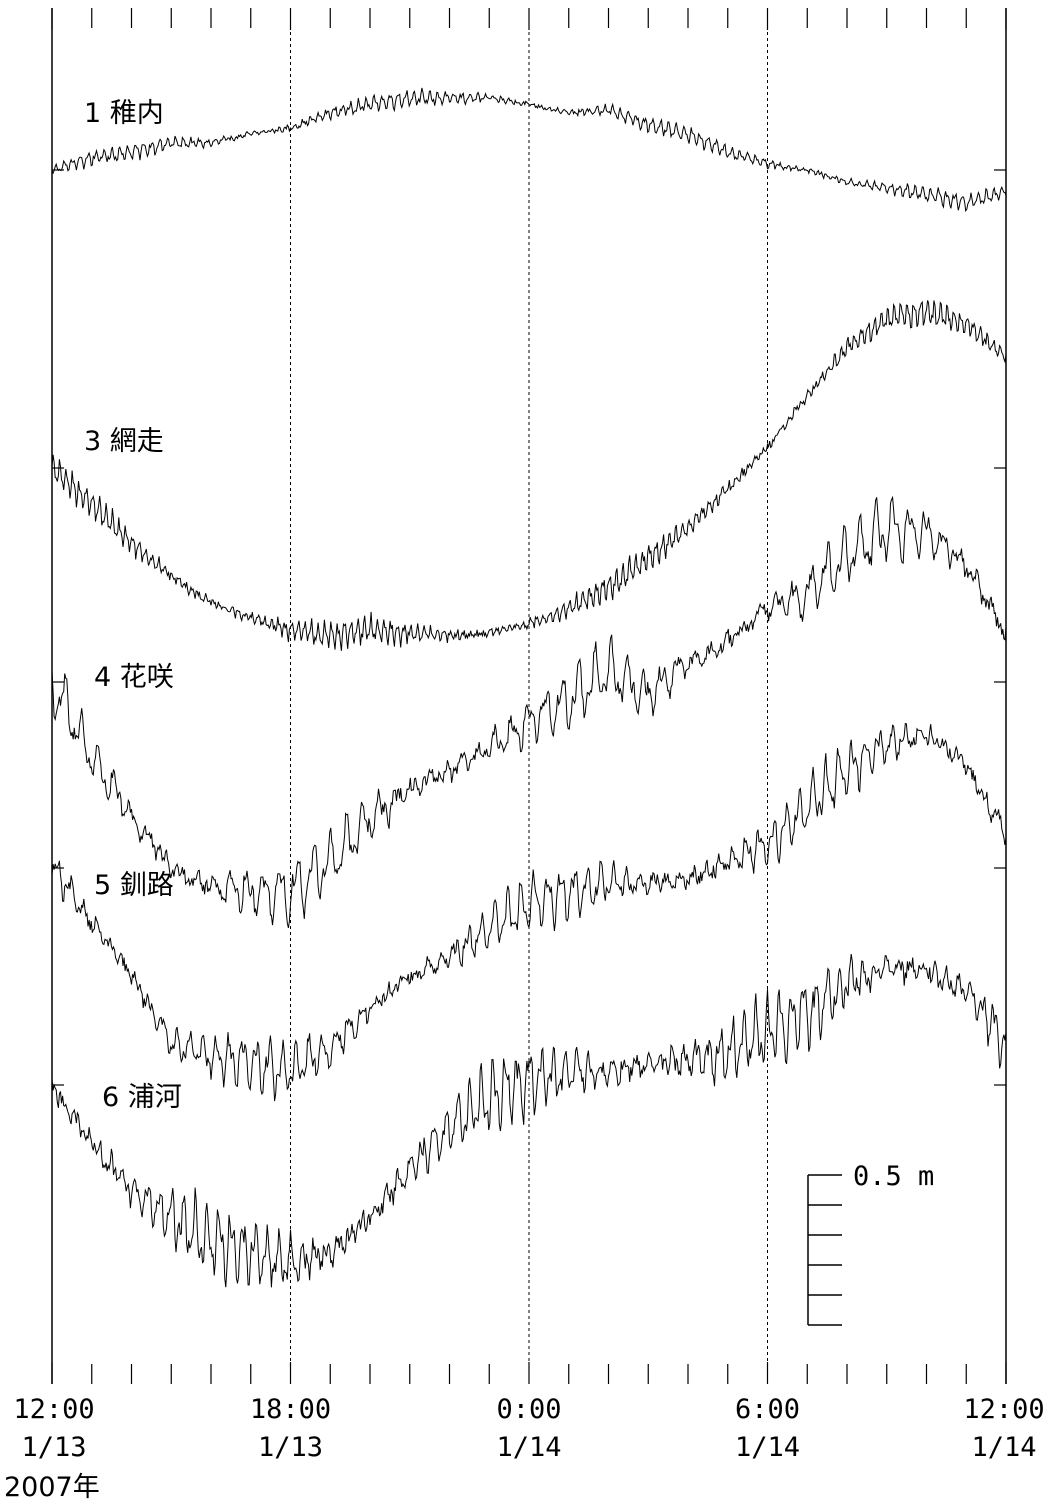 The height and width of the screenshot is (1505, 1056). Describe the element at coordinates (290, 1409) in the screenshot. I see `x-tick-time-label: 18:00` at that location.